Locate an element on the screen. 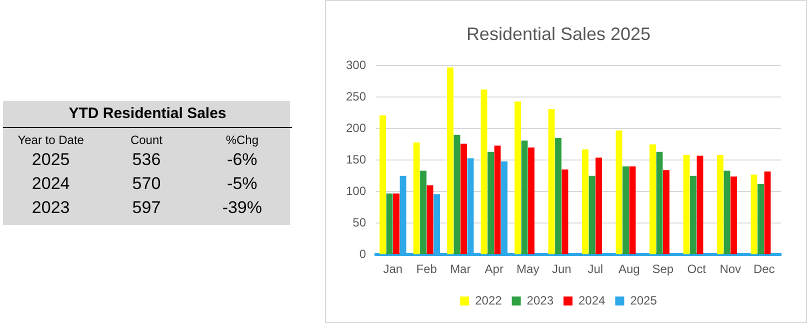 This screenshot has width=807, height=323. y-tick-label: 150 is located at coordinates (356, 159).